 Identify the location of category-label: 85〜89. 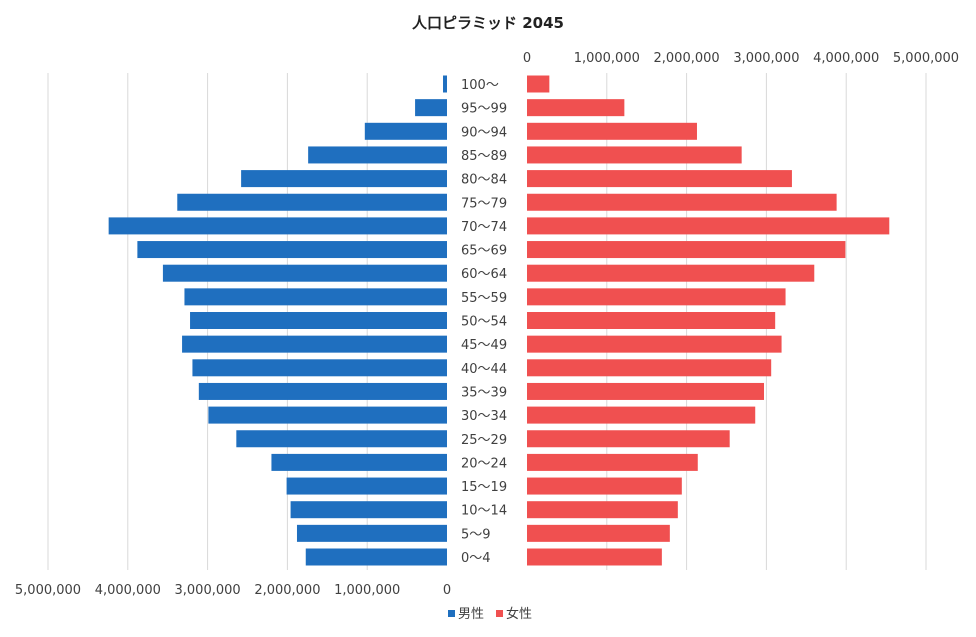
(484, 156).